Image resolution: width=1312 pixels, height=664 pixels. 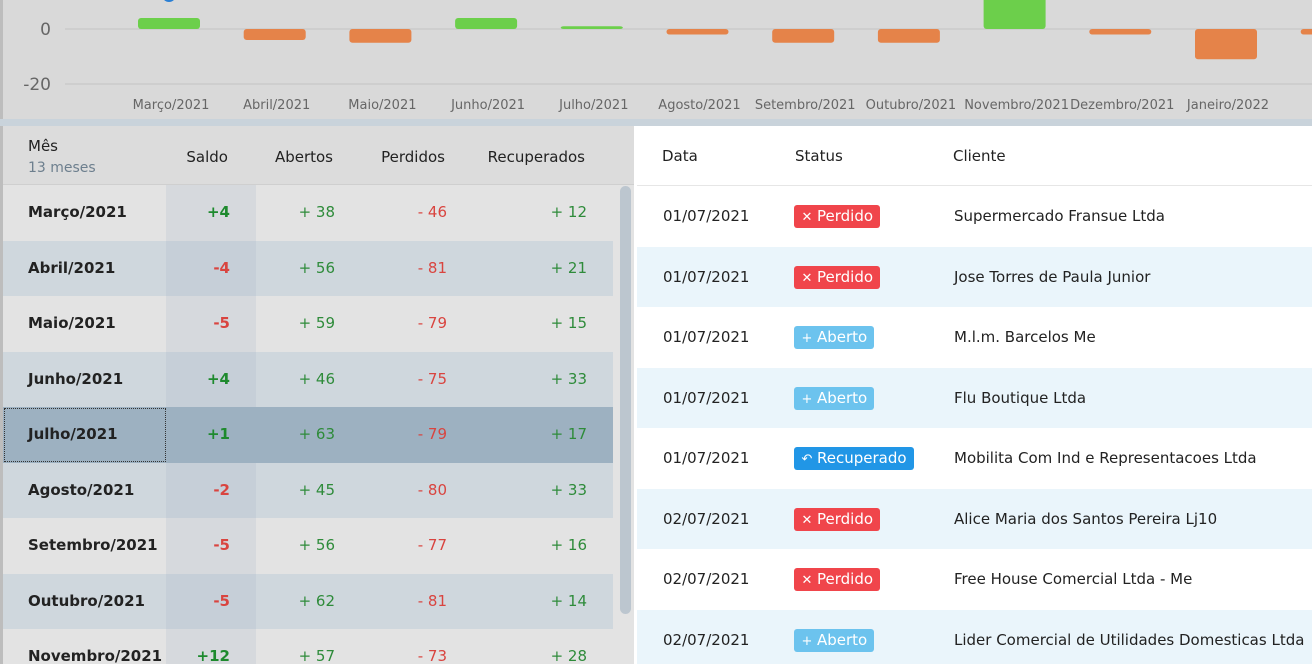 What do you see at coordinates (568, 434) in the screenshot?
I see `recuperados-value: + 17` at bounding box center [568, 434].